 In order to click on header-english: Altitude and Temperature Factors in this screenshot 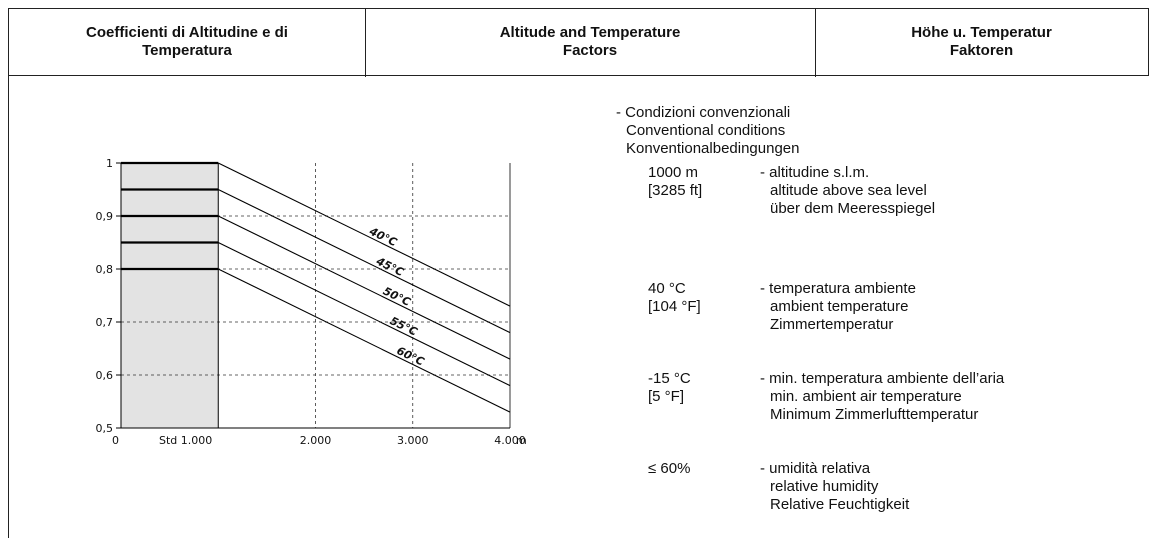, I will do `click(590, 42)`.